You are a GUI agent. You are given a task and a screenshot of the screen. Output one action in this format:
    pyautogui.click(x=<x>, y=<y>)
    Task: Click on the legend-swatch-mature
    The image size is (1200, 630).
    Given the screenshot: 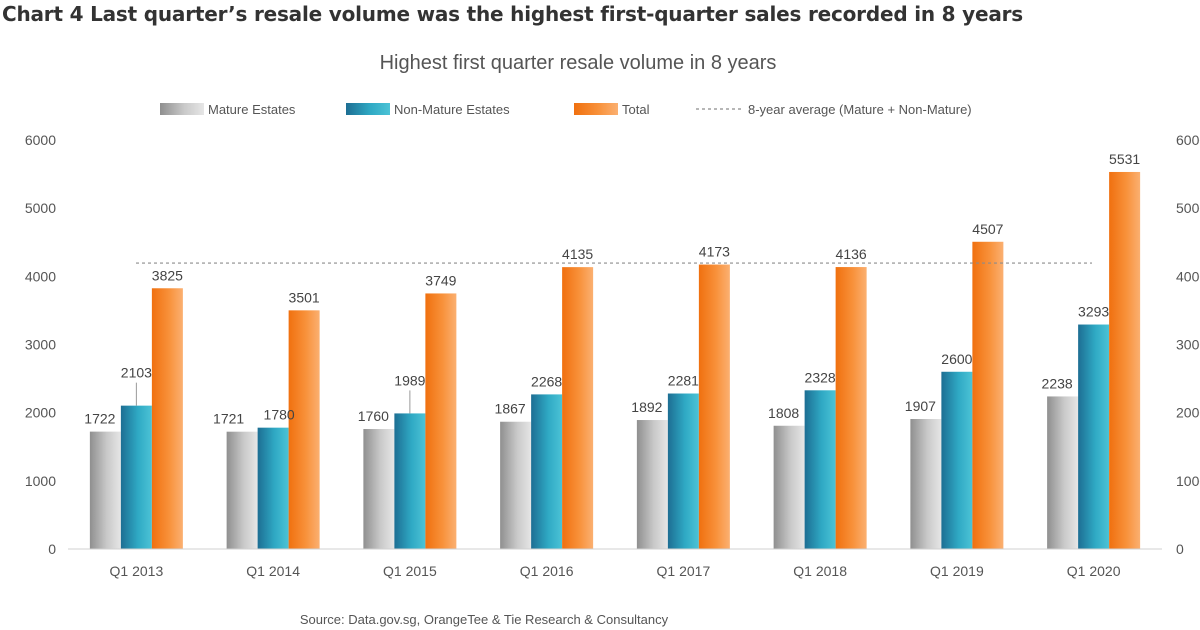 What is the action you would take?
    pyautogui.click(x=182, y=109)
    